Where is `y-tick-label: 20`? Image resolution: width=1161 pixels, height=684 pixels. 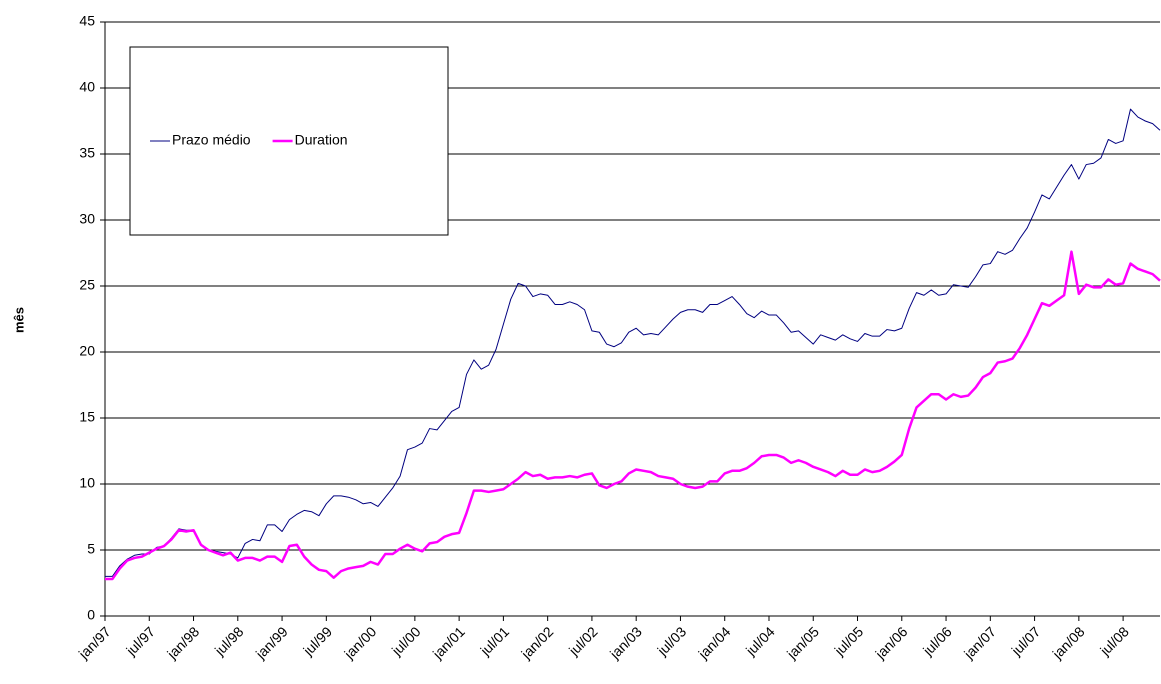 y-tick-label: 20 is located at coordinates (87, 351).